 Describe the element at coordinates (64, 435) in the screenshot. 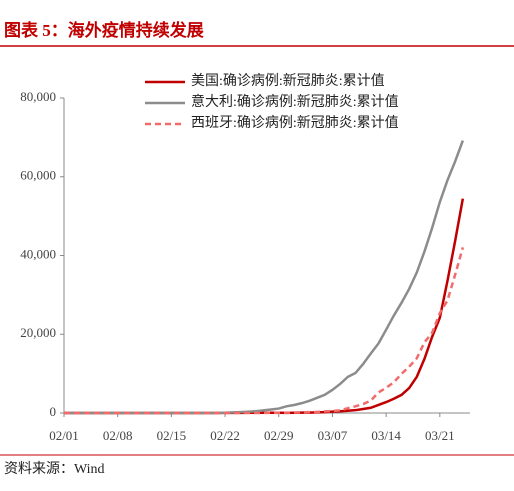

I see `x-tick-label: 02/01` at that location.